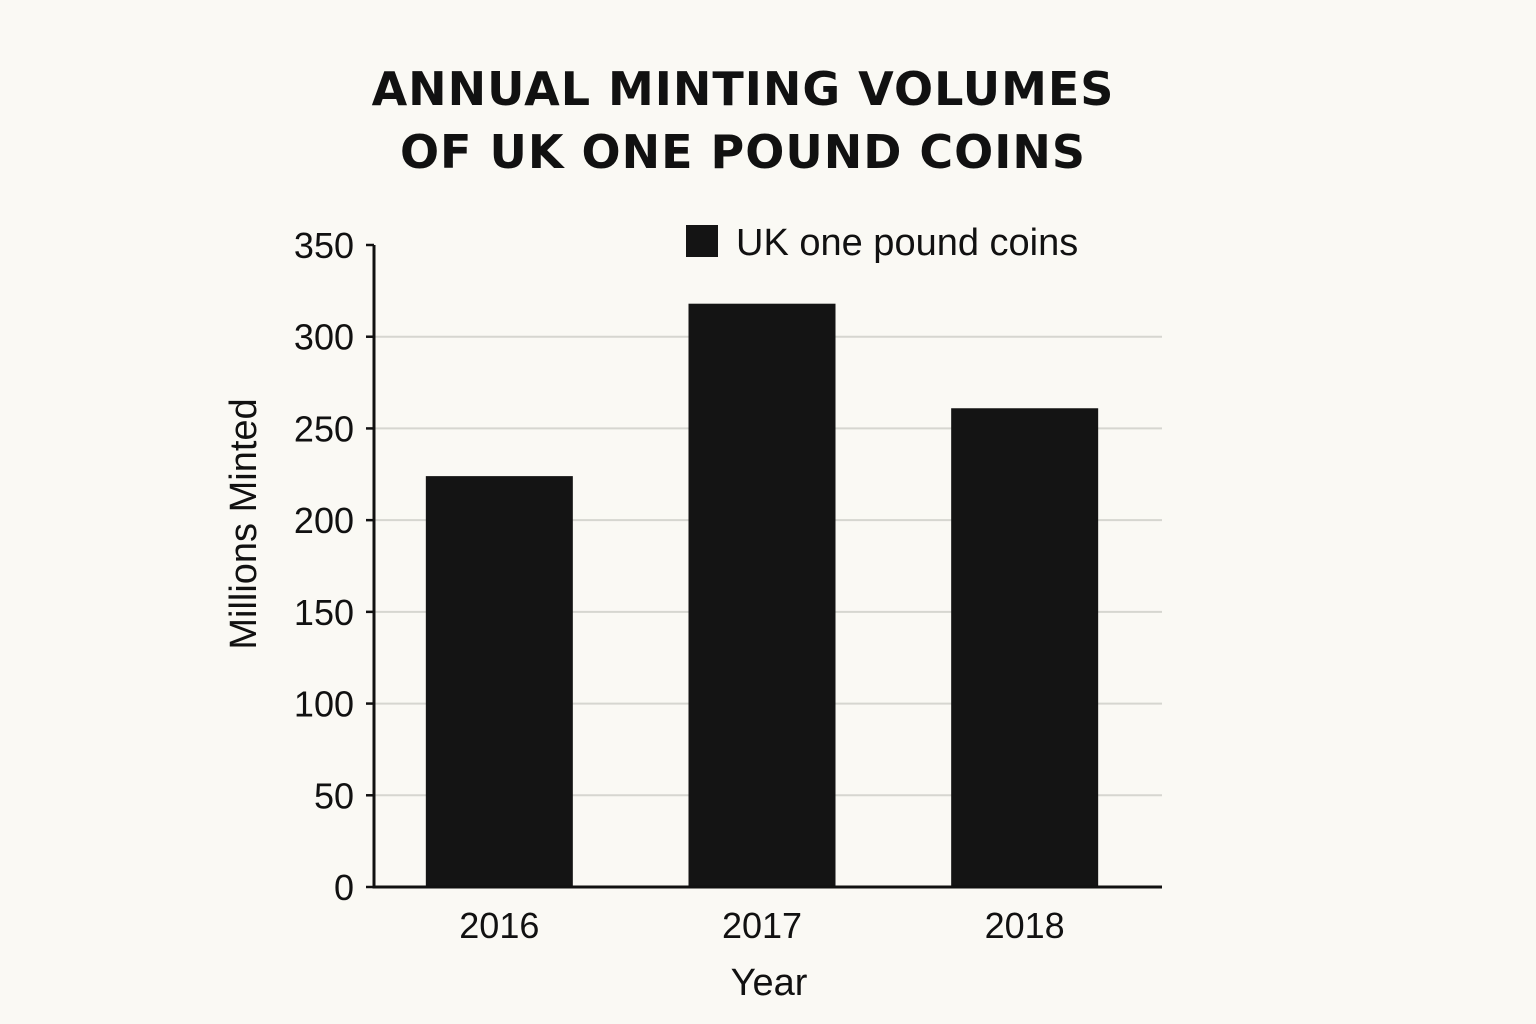  What do you see at coordinates (499, 681) in the screenshot?
I see `bar-2016` at bounding box center [499, 681].